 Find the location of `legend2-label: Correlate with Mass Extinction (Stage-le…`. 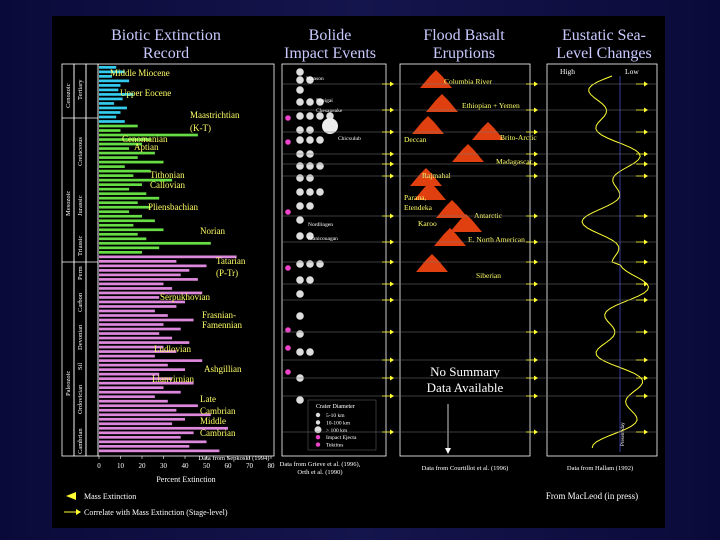

legend2-label: Correlate with Mass Extinction (Stage-le… is located at coordinates (156, 512).